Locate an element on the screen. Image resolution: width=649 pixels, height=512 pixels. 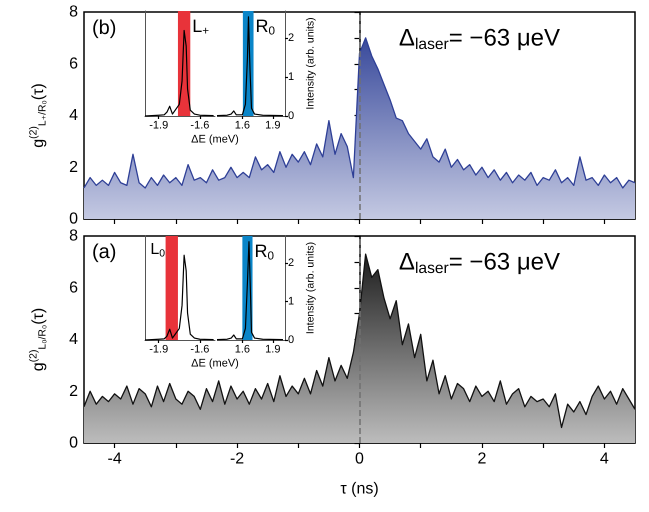
x-tick-label: -4 is located at coordinates (114, 459).